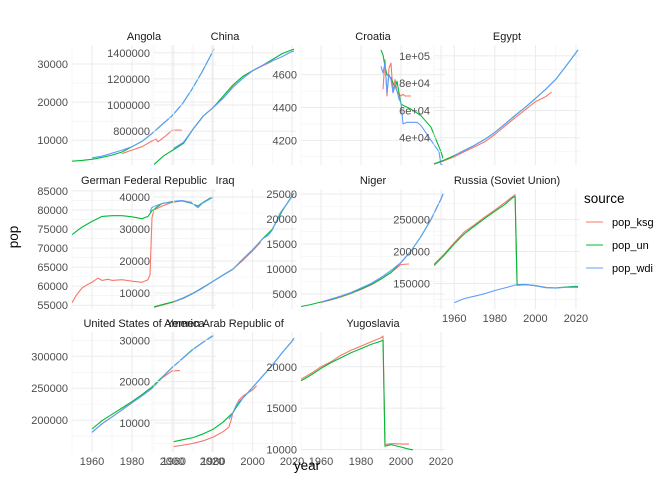  I want to click on facet-panel: Angola 10000 20000 30000, so click(126, 98).